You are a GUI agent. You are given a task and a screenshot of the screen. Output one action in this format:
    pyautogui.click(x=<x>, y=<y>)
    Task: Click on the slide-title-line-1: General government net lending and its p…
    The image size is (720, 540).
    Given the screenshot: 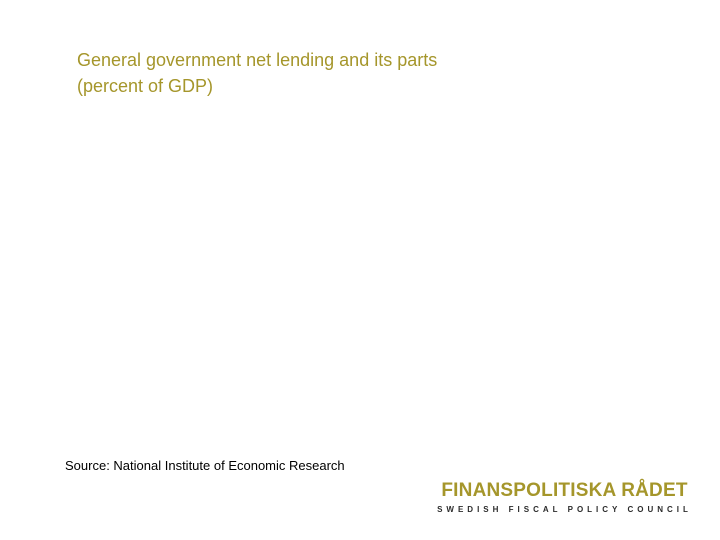 What is the action you would take?
    pyautogui.click(x=257, y=60)
    